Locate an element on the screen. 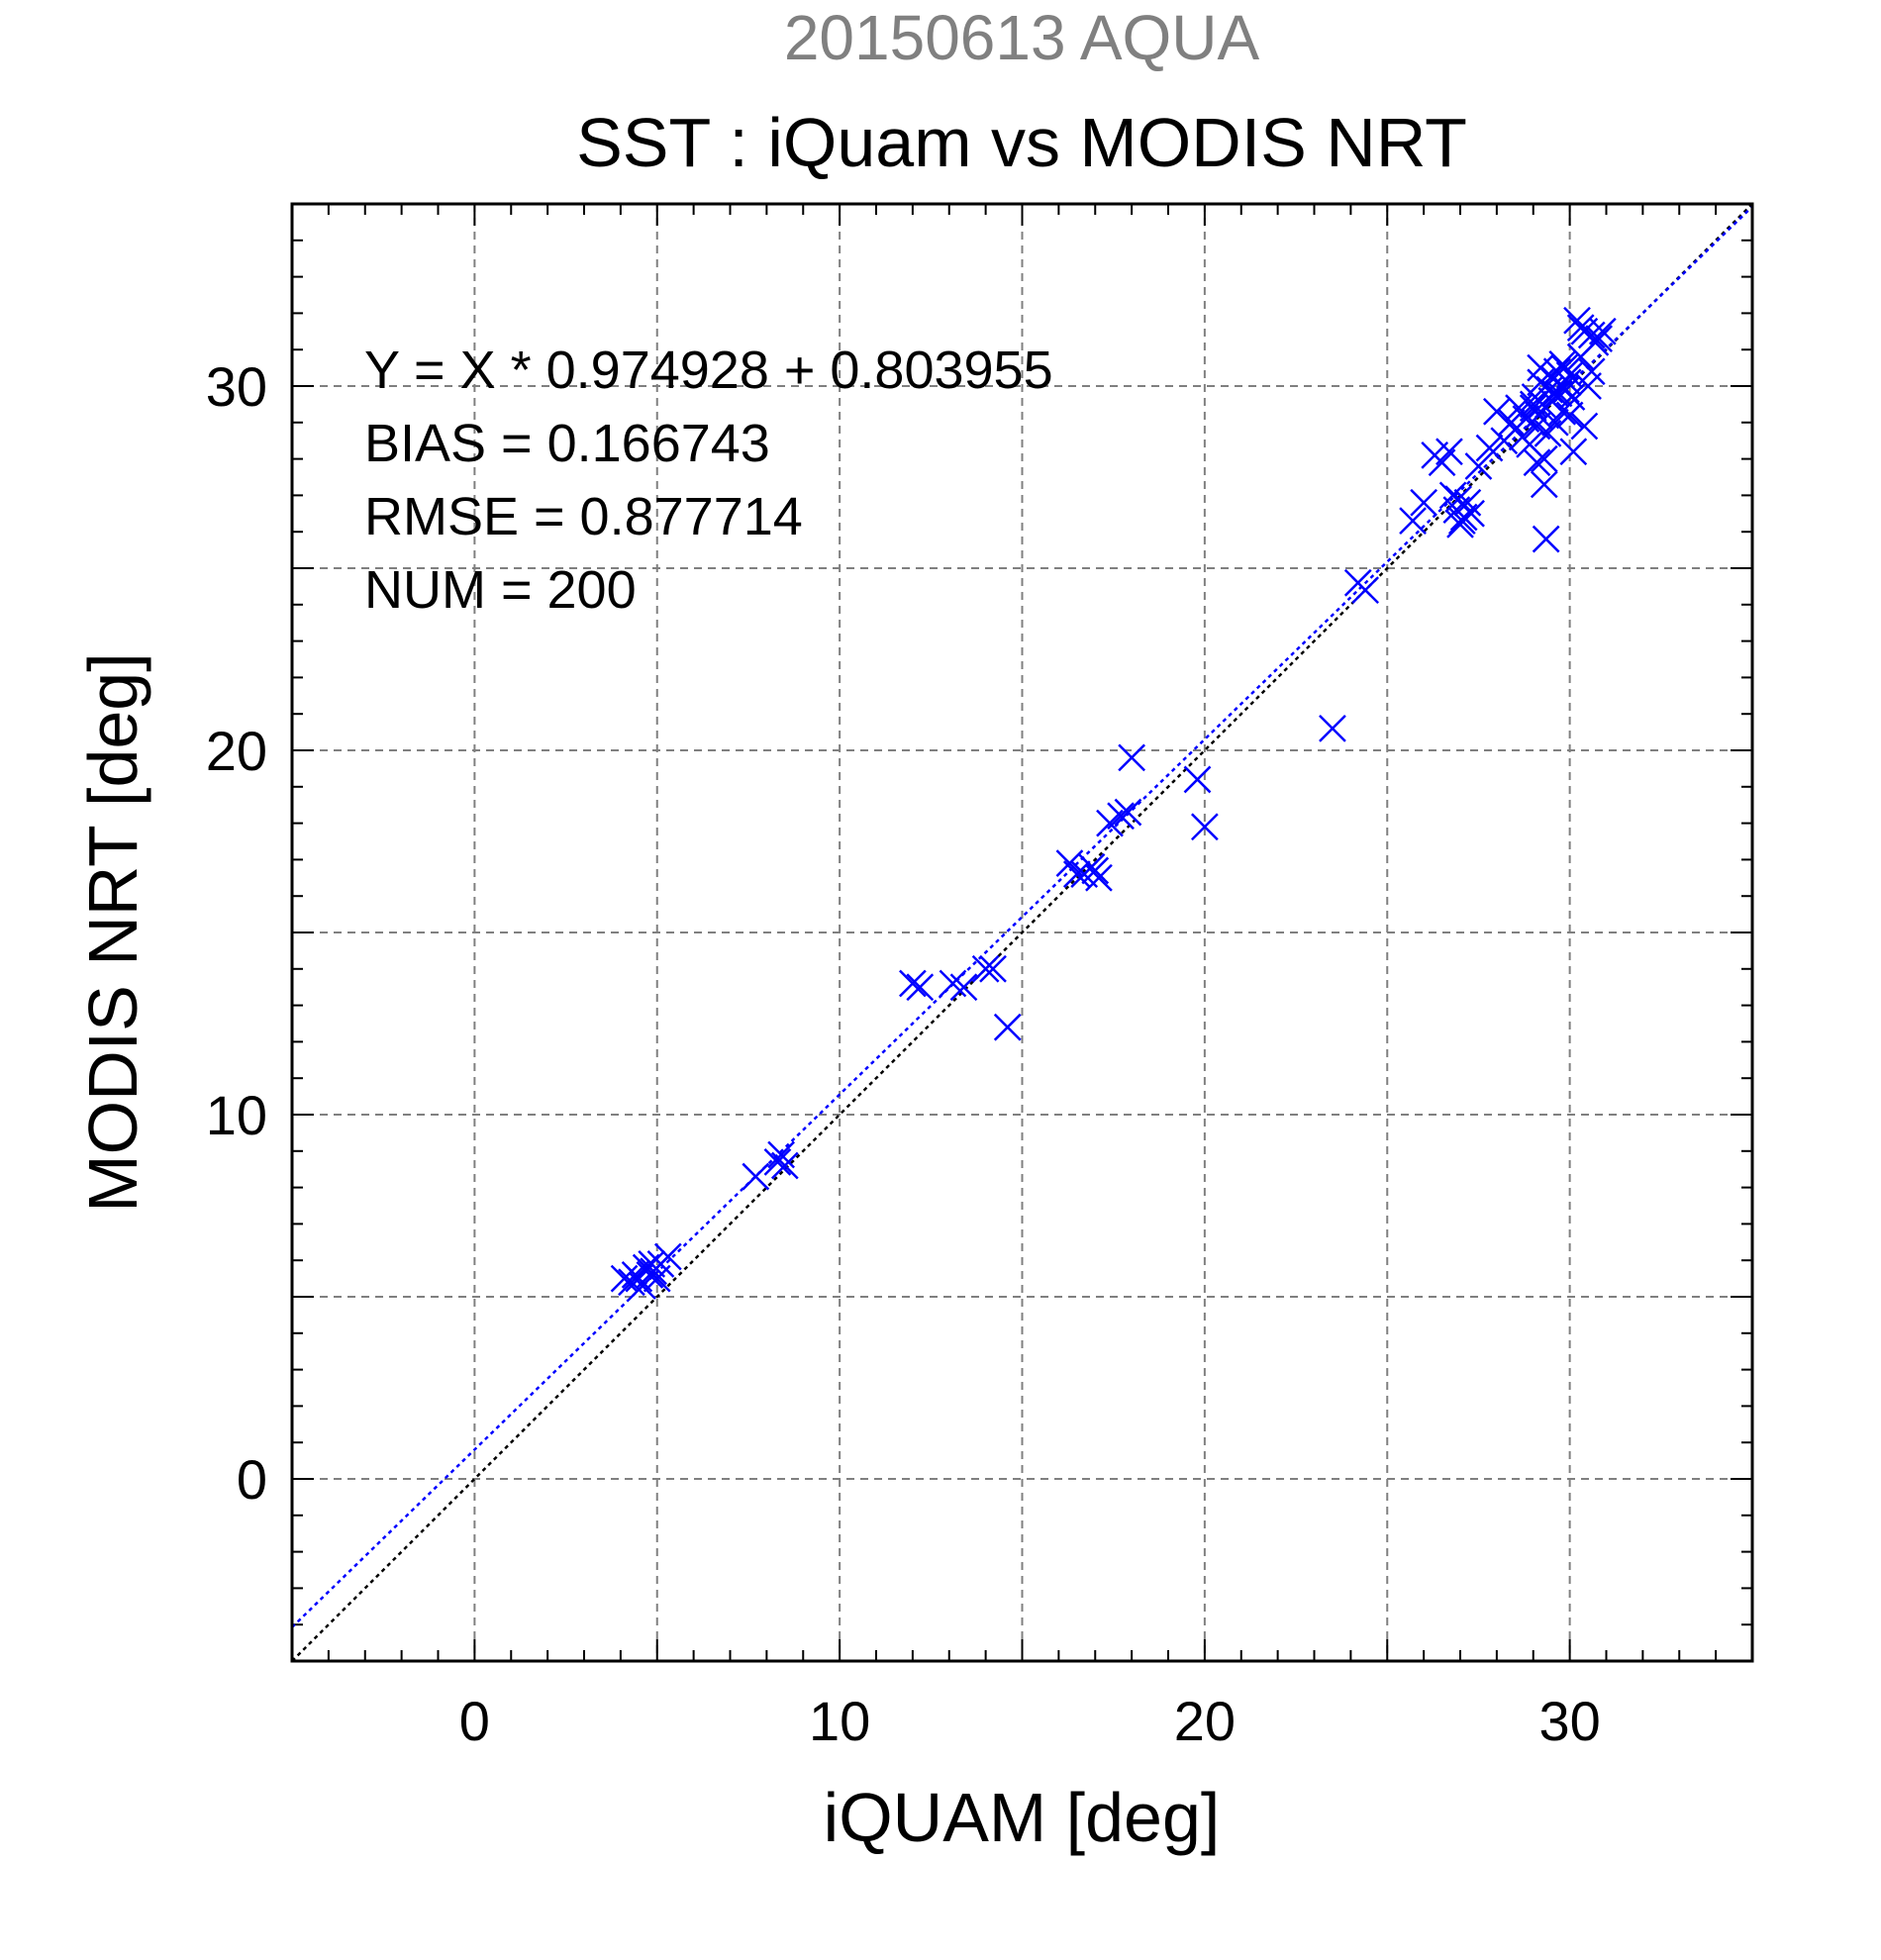 The height and width of the screenshot is (1960, 1881). y-tick-label: 0 is located at coordinates (252, 1479).